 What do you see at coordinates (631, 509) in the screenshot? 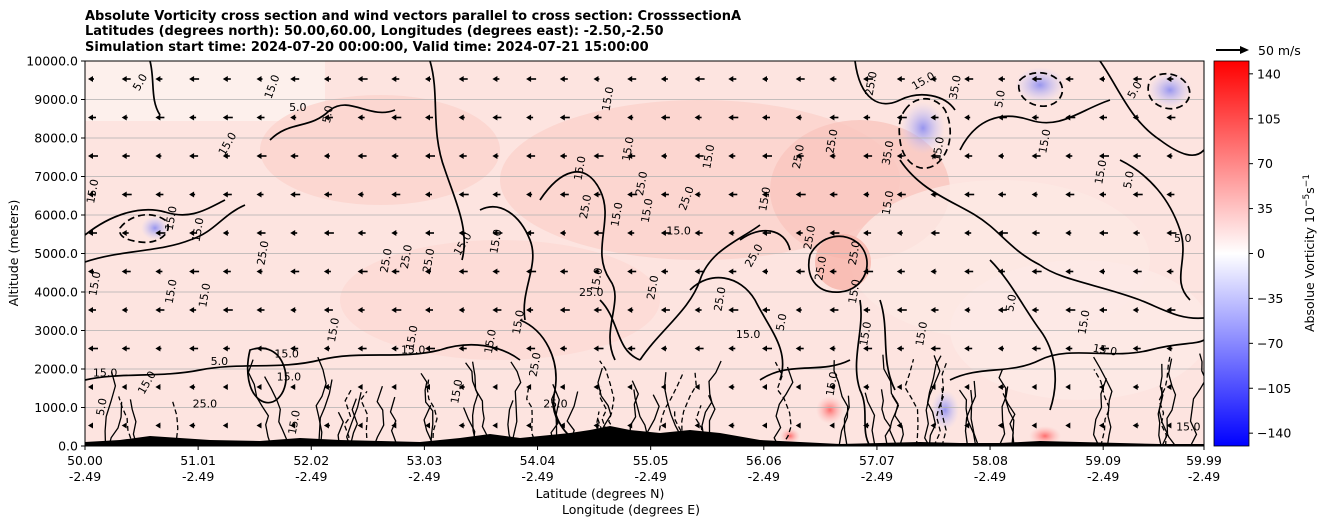
I see `x-axis-label-longitude: Longitude (degrees E)` at bounding box center [631, 509].